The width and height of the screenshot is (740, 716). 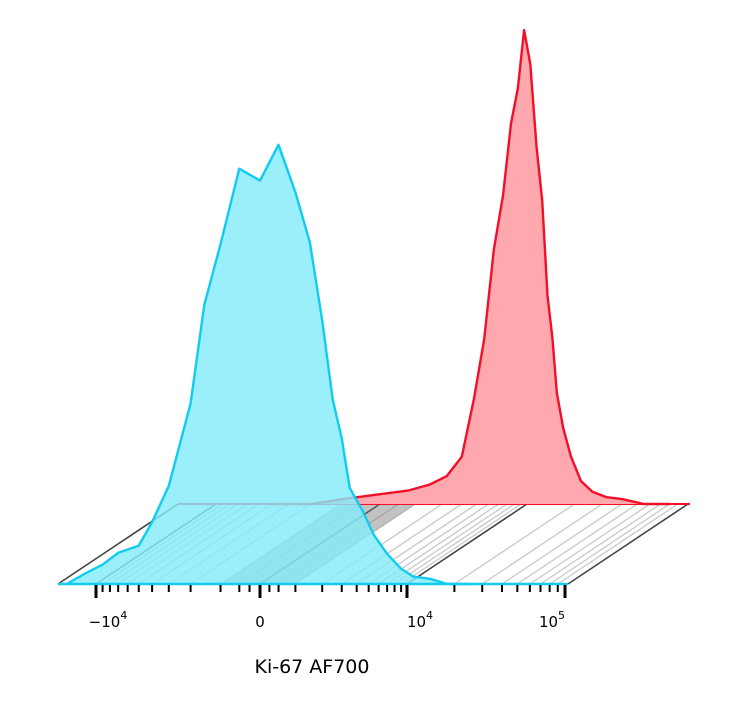 I want to click on x-tick-label: 0, so click(x=260, y=622).